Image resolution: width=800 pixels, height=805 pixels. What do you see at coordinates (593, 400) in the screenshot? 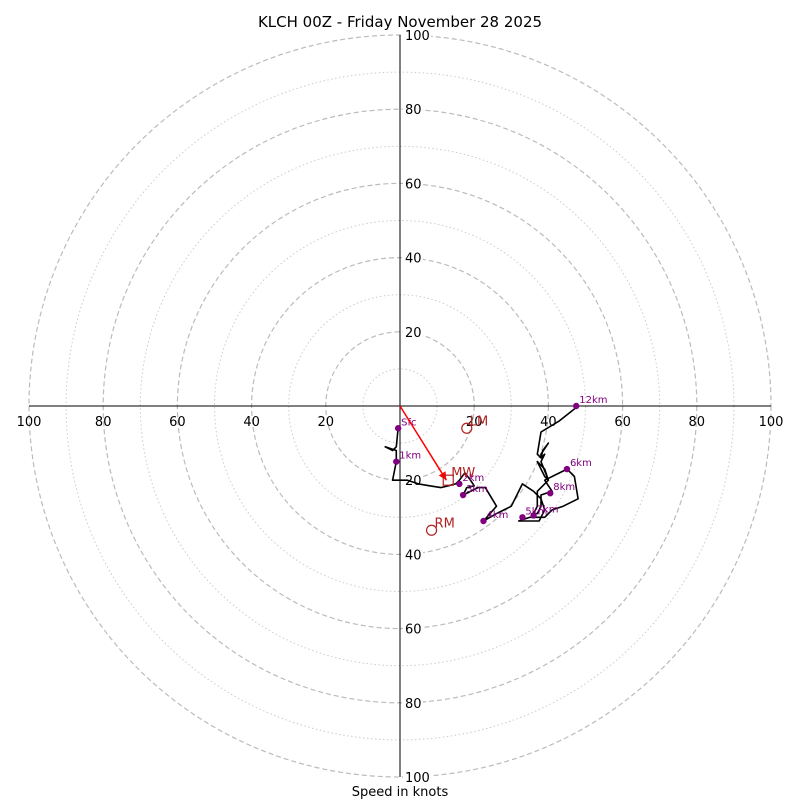
I see `height-label-12km: 12km` at bounding box center [593, 400].